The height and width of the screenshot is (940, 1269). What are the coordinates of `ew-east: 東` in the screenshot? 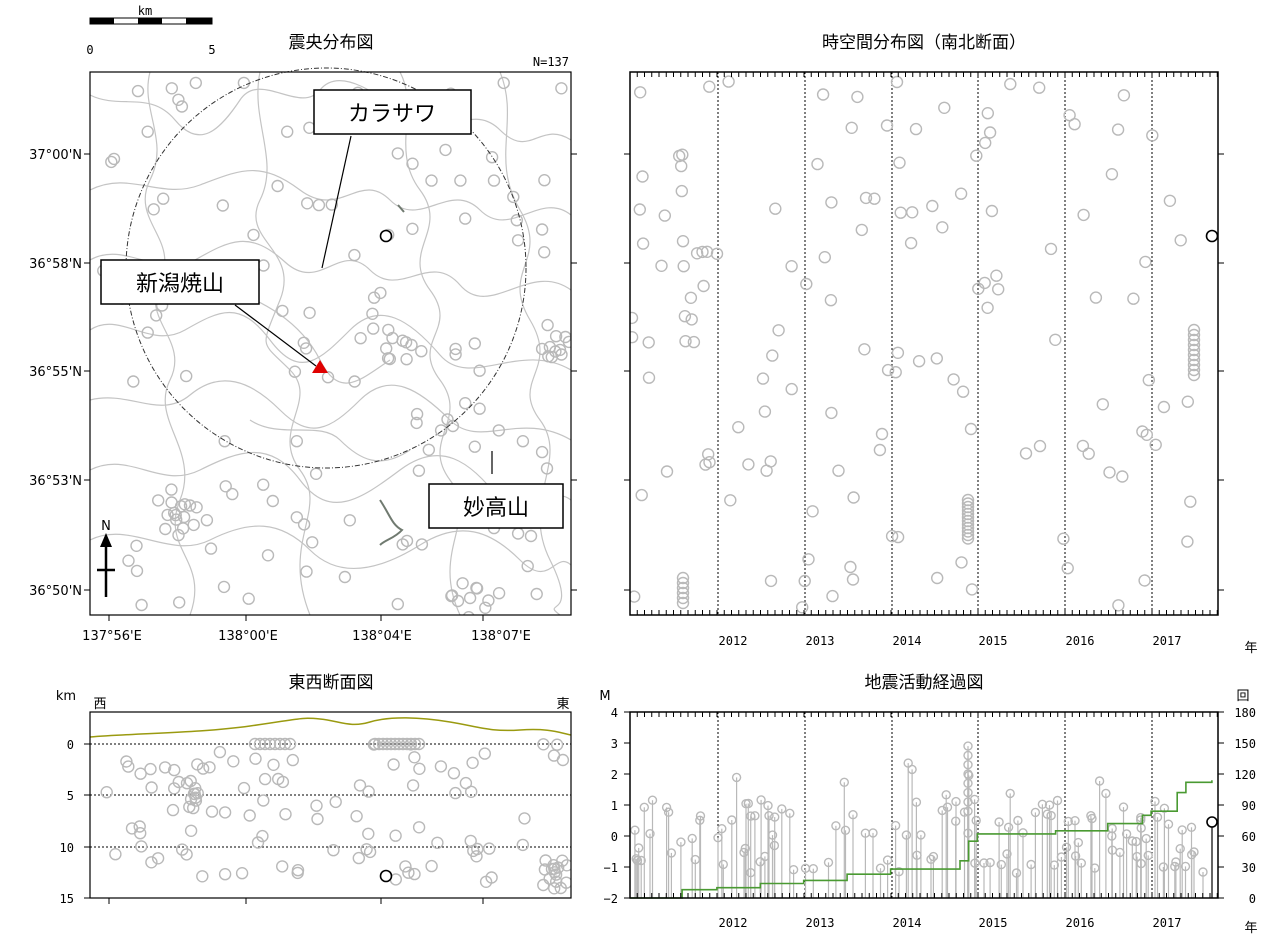 It's located at (562, 704).